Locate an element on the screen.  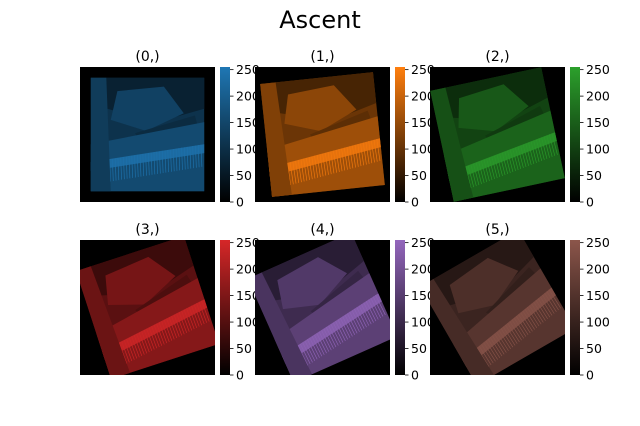
subplot-1: (1,) 0 50 100 150 200 250 is located at coordinates (345, 129).